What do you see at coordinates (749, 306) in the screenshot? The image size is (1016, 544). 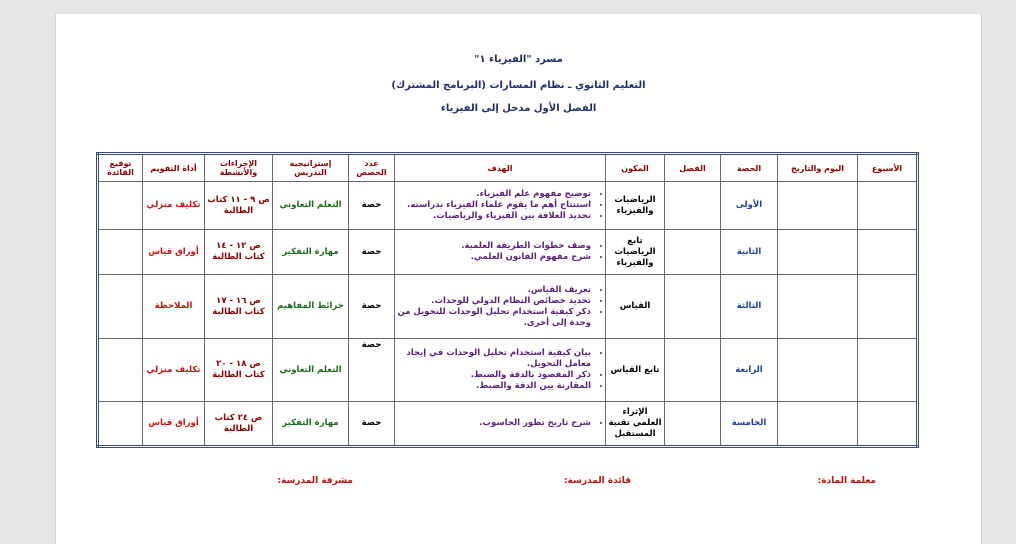 I see `session-cell: الثالثة` at bounding box center [749, 306].